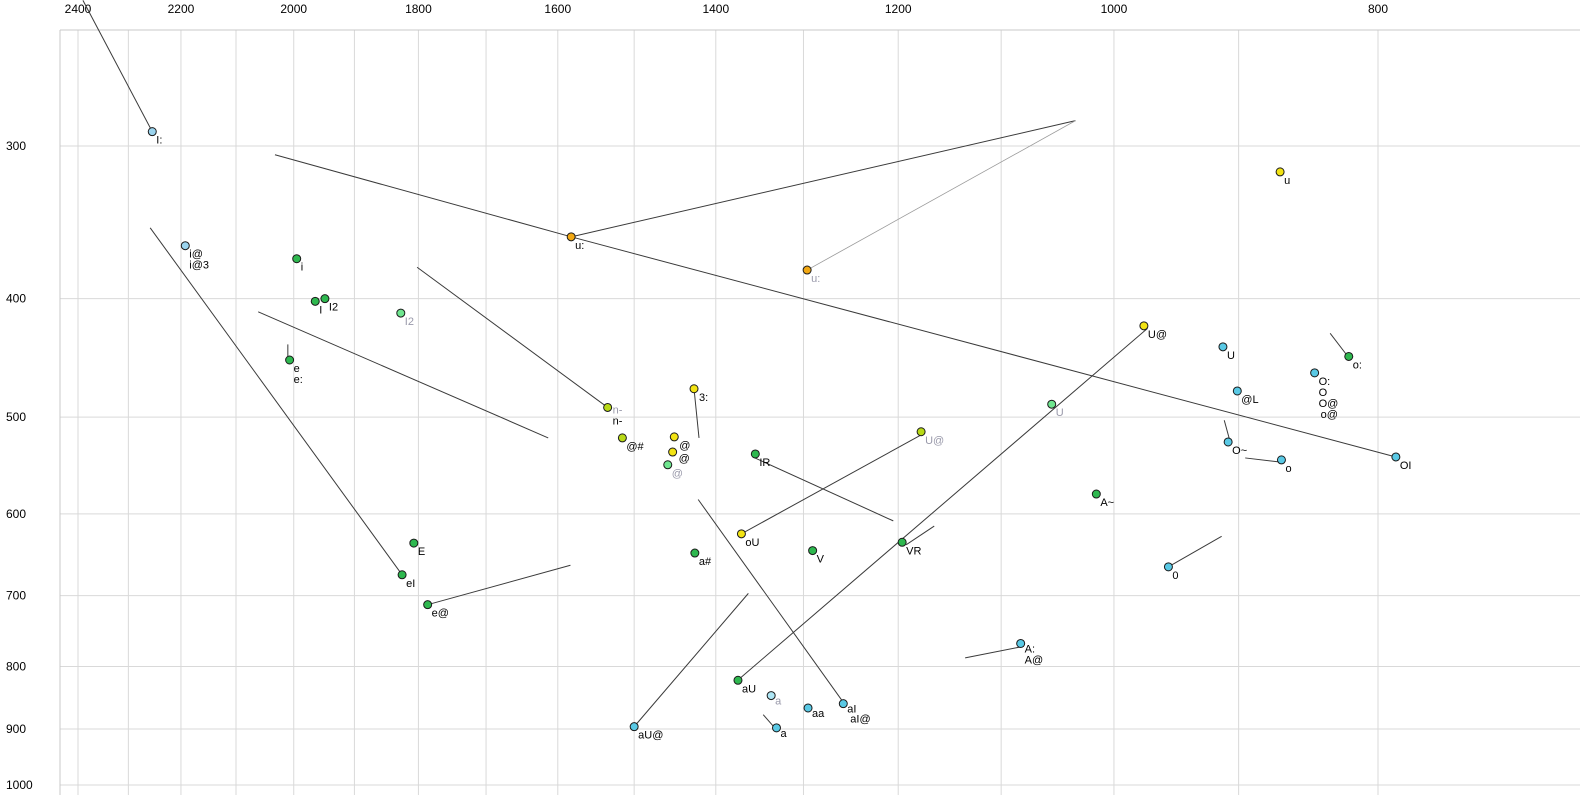 The width and height of the screenshot is (1580, 800). What do you see at coordinates (898, 9) in the screenshot?
I see `axis-tick-label-x: 1200` at bounding box center [898, 9].